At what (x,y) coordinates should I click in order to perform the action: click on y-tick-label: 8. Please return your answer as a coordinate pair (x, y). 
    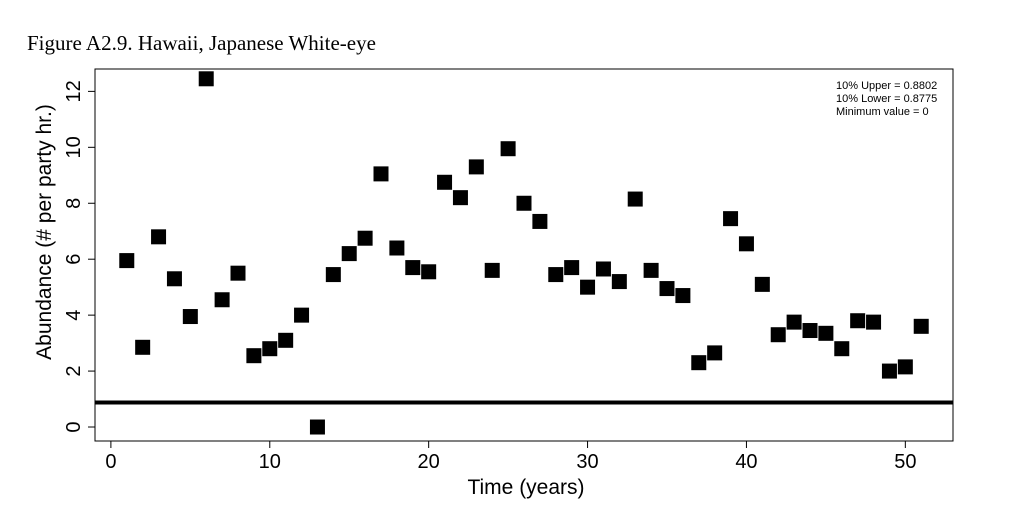
    Looking at the image, I should click on (74, 203).